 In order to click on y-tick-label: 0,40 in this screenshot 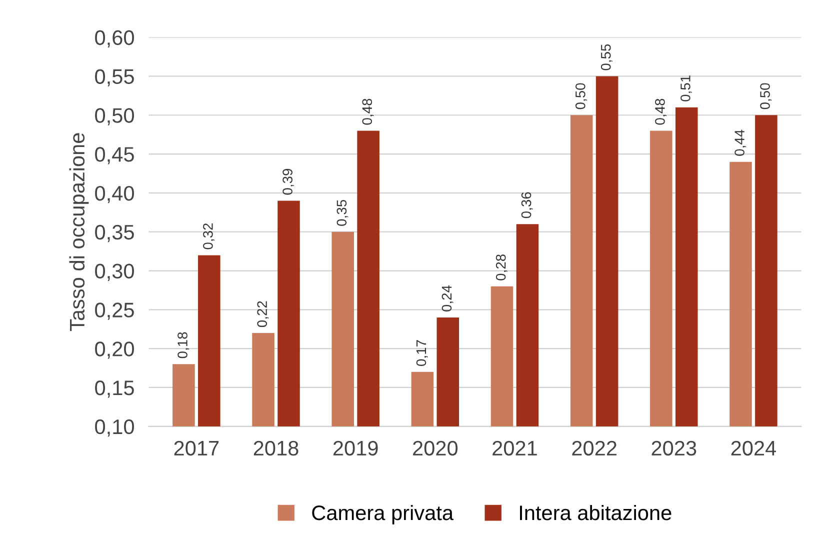, I will do `click(114, 195)`.